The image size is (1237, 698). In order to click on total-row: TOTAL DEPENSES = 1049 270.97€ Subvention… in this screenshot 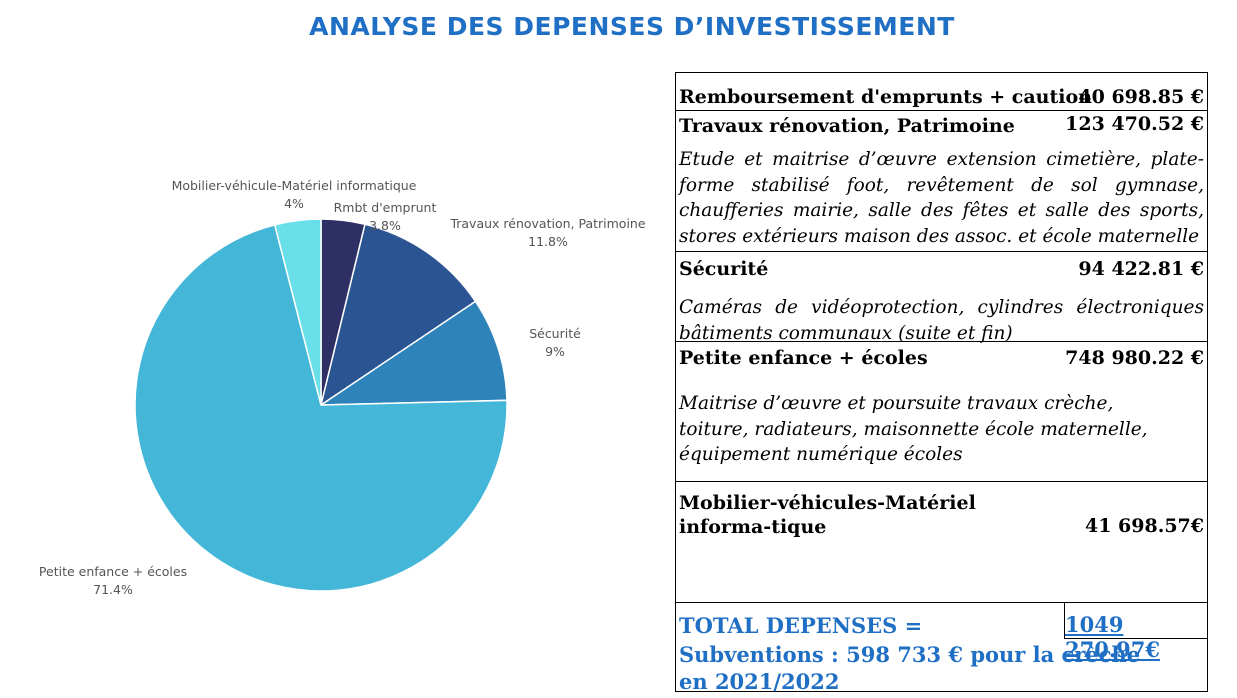, I will do `click(941, 647)`.